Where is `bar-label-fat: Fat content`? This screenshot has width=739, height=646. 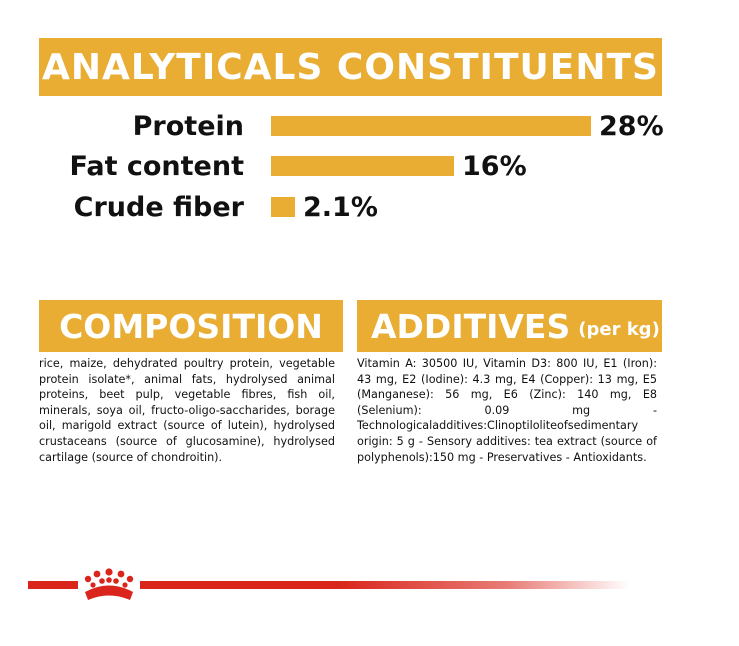
bar-label-fat: Fat content is located at coordinates (156, 166).